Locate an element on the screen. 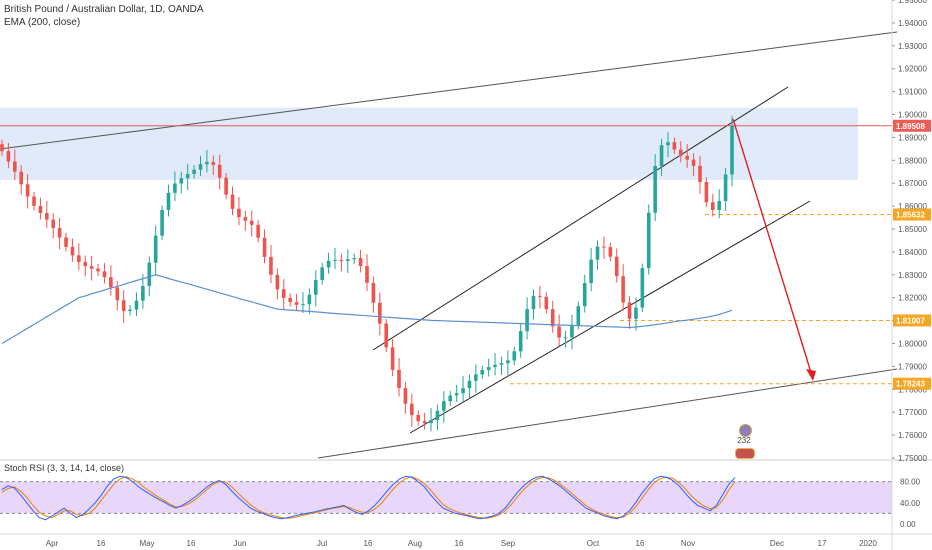  price-tick-label: 1.92000 is located at coordinates (912, 69).